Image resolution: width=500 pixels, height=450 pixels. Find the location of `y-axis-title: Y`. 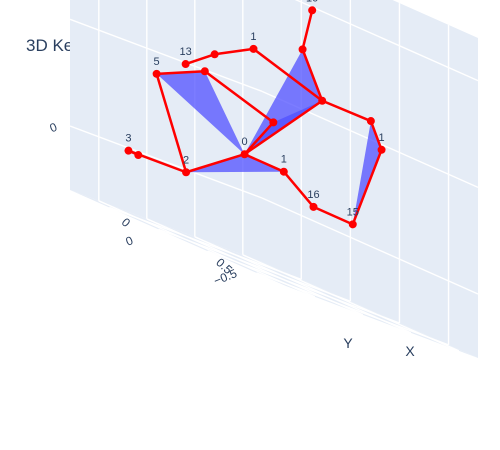

y-axis-title: Y is located at coordinates (348, 343).